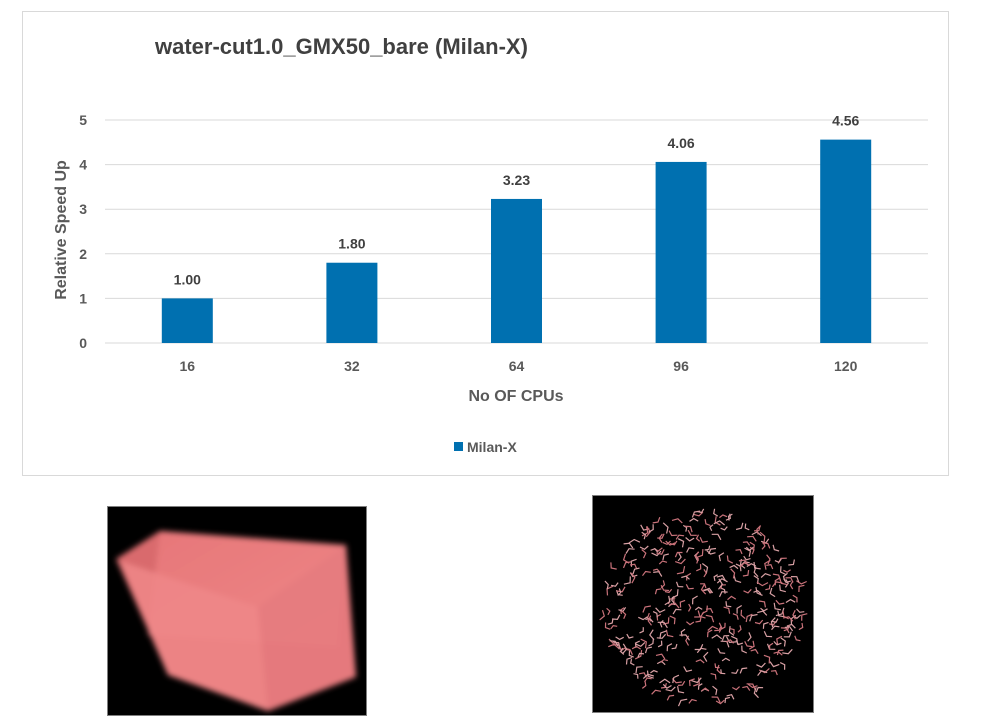  I want to click on bar, so click(846, 241).